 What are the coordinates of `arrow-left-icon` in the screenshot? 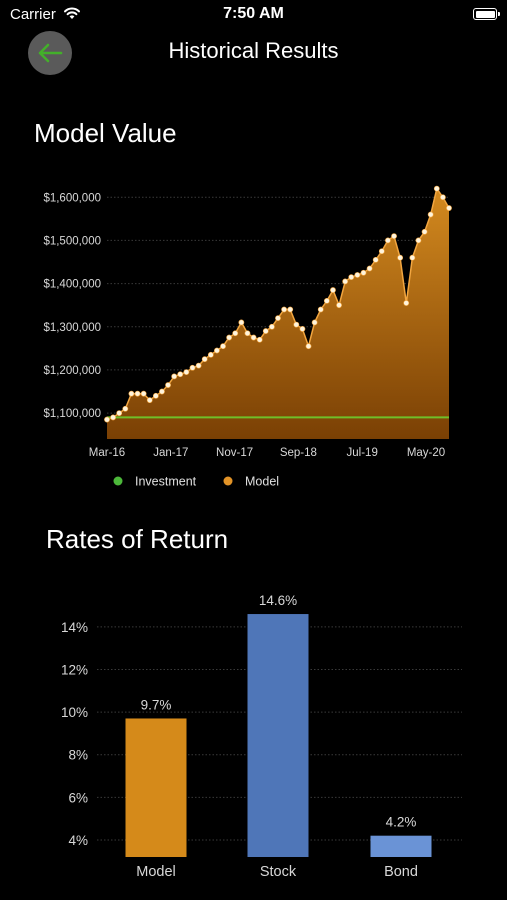 It's located at (50, 53).